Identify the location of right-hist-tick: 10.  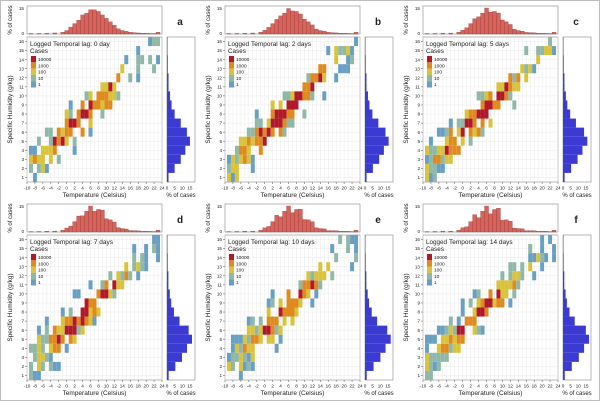
(579, 188).